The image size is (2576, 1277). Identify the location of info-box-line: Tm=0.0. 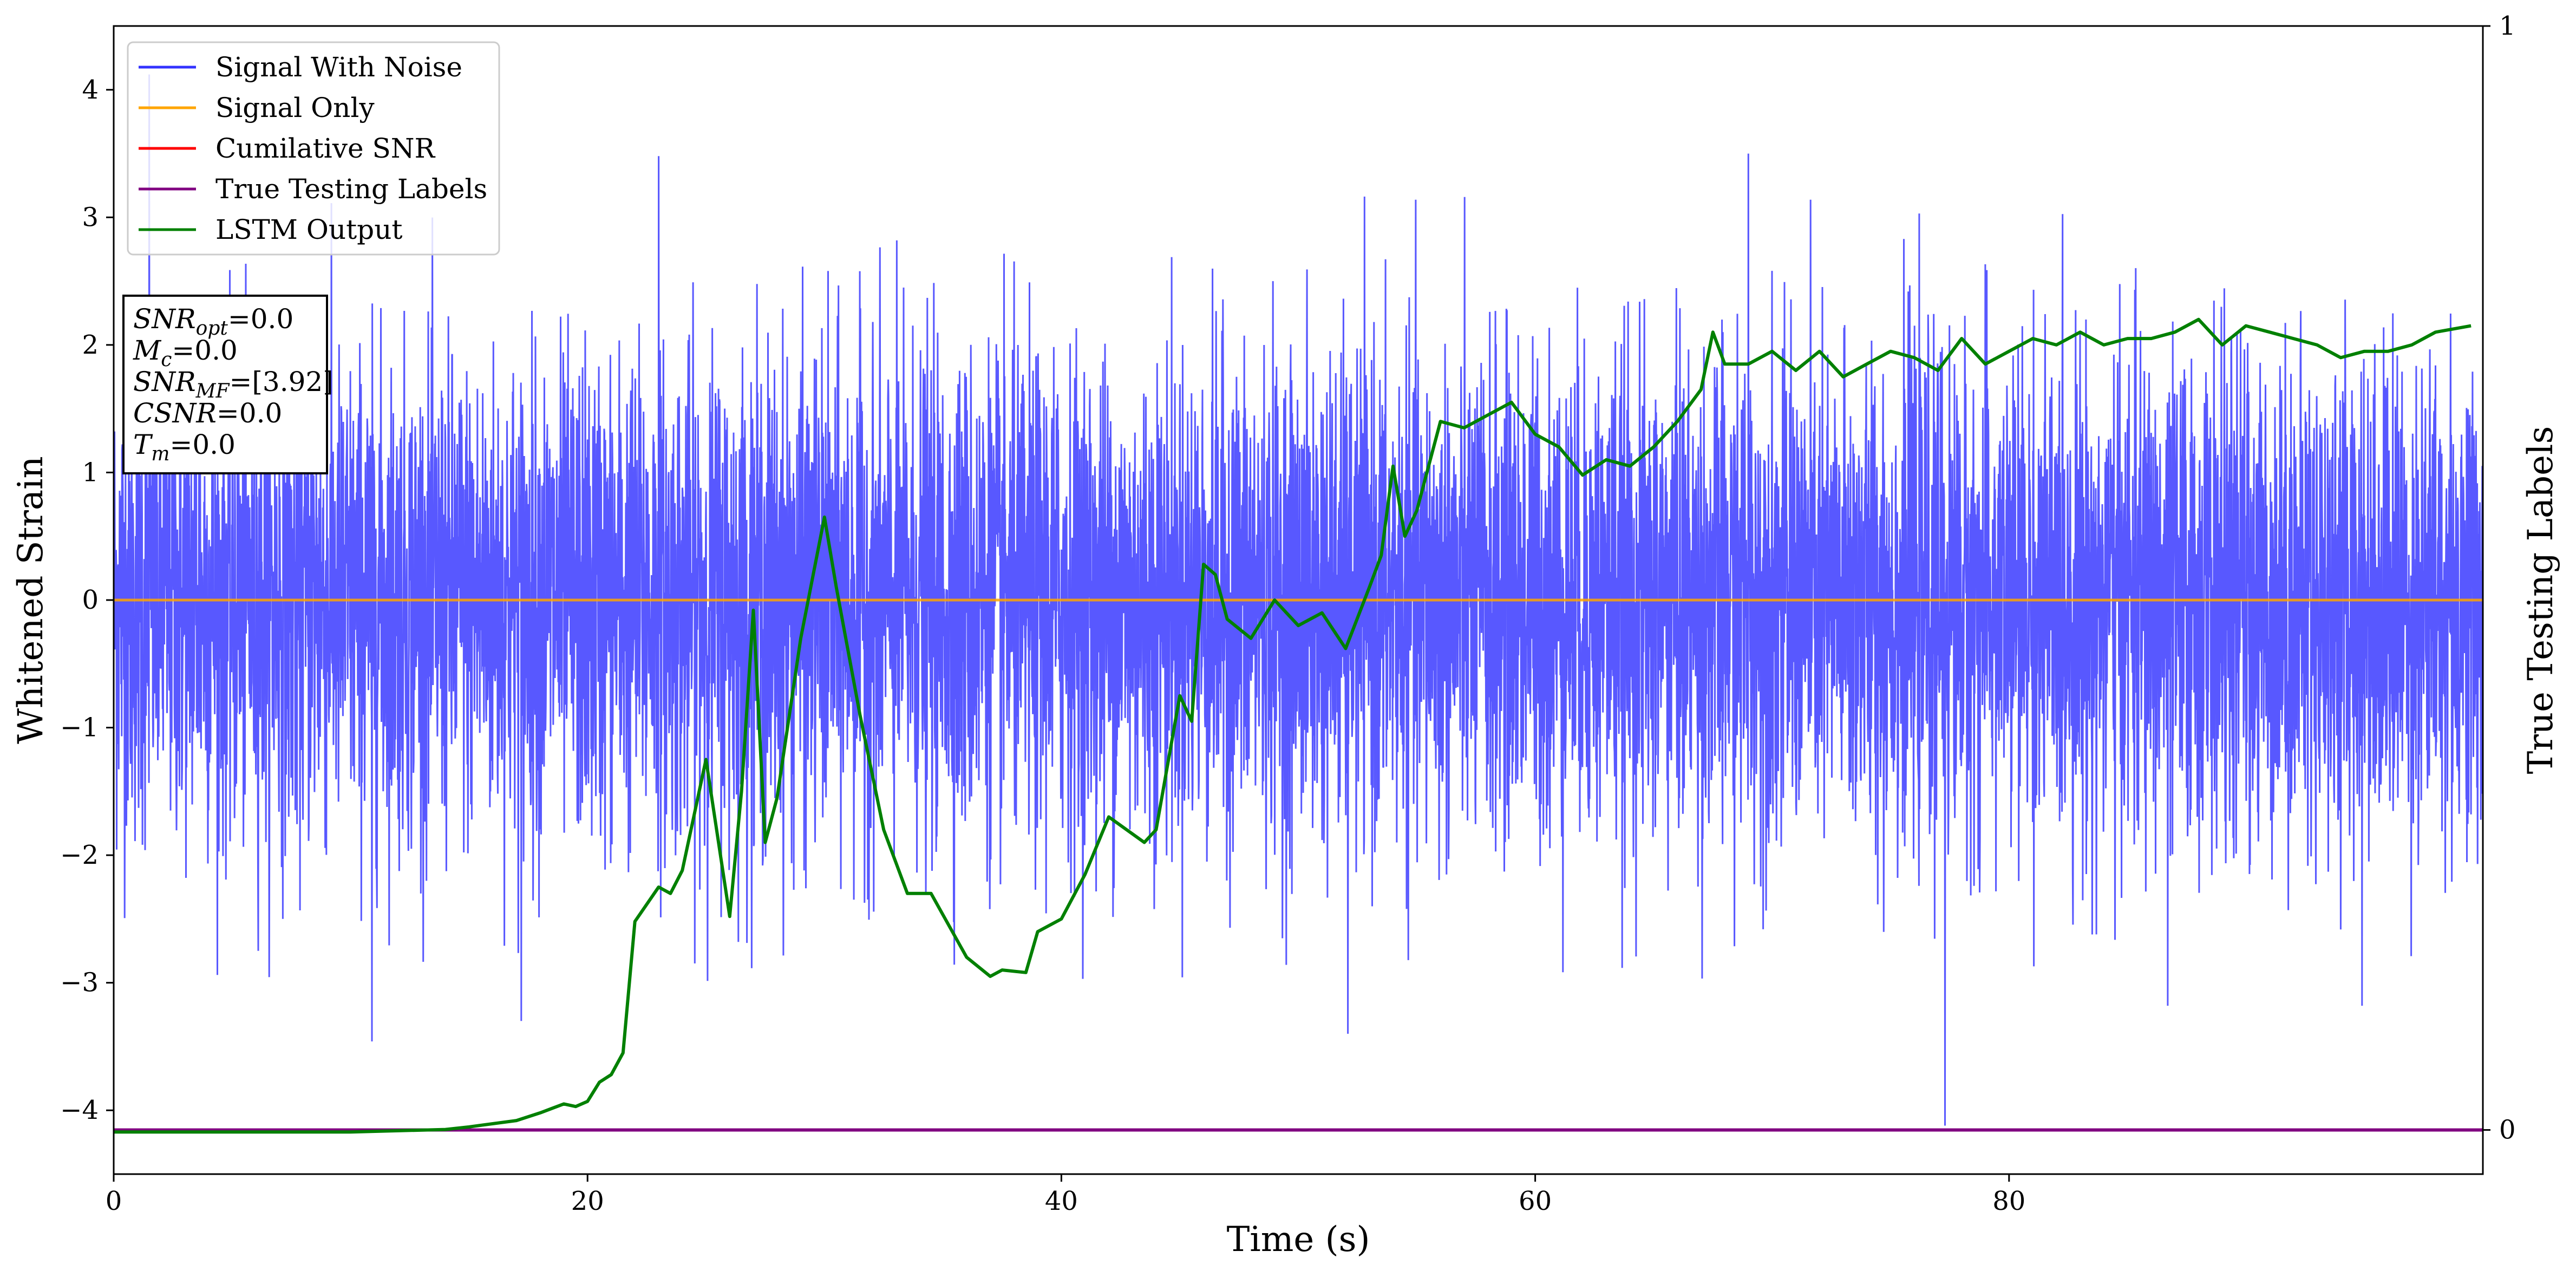
(184, 447).